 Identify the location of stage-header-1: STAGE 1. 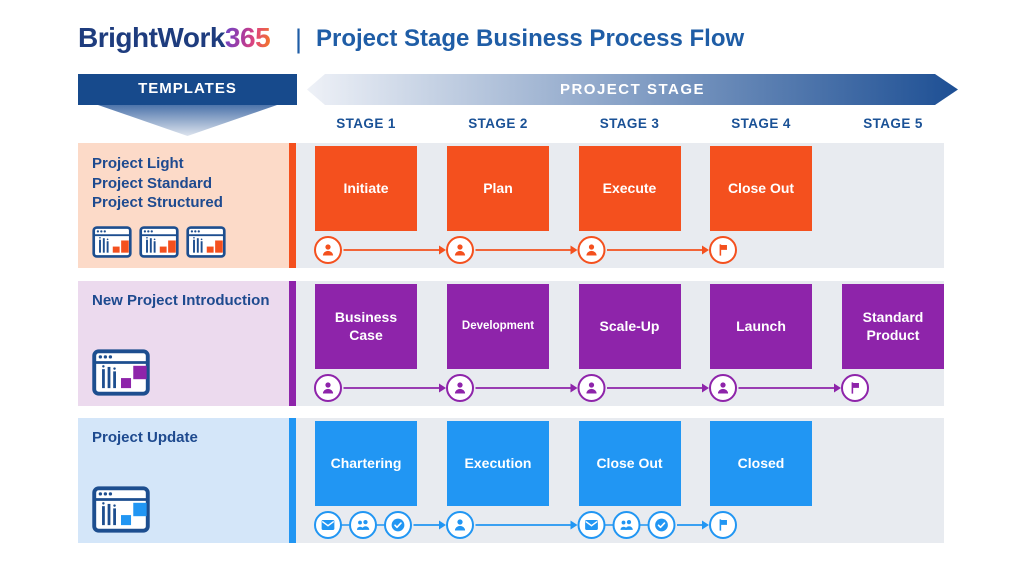
(366, 123).